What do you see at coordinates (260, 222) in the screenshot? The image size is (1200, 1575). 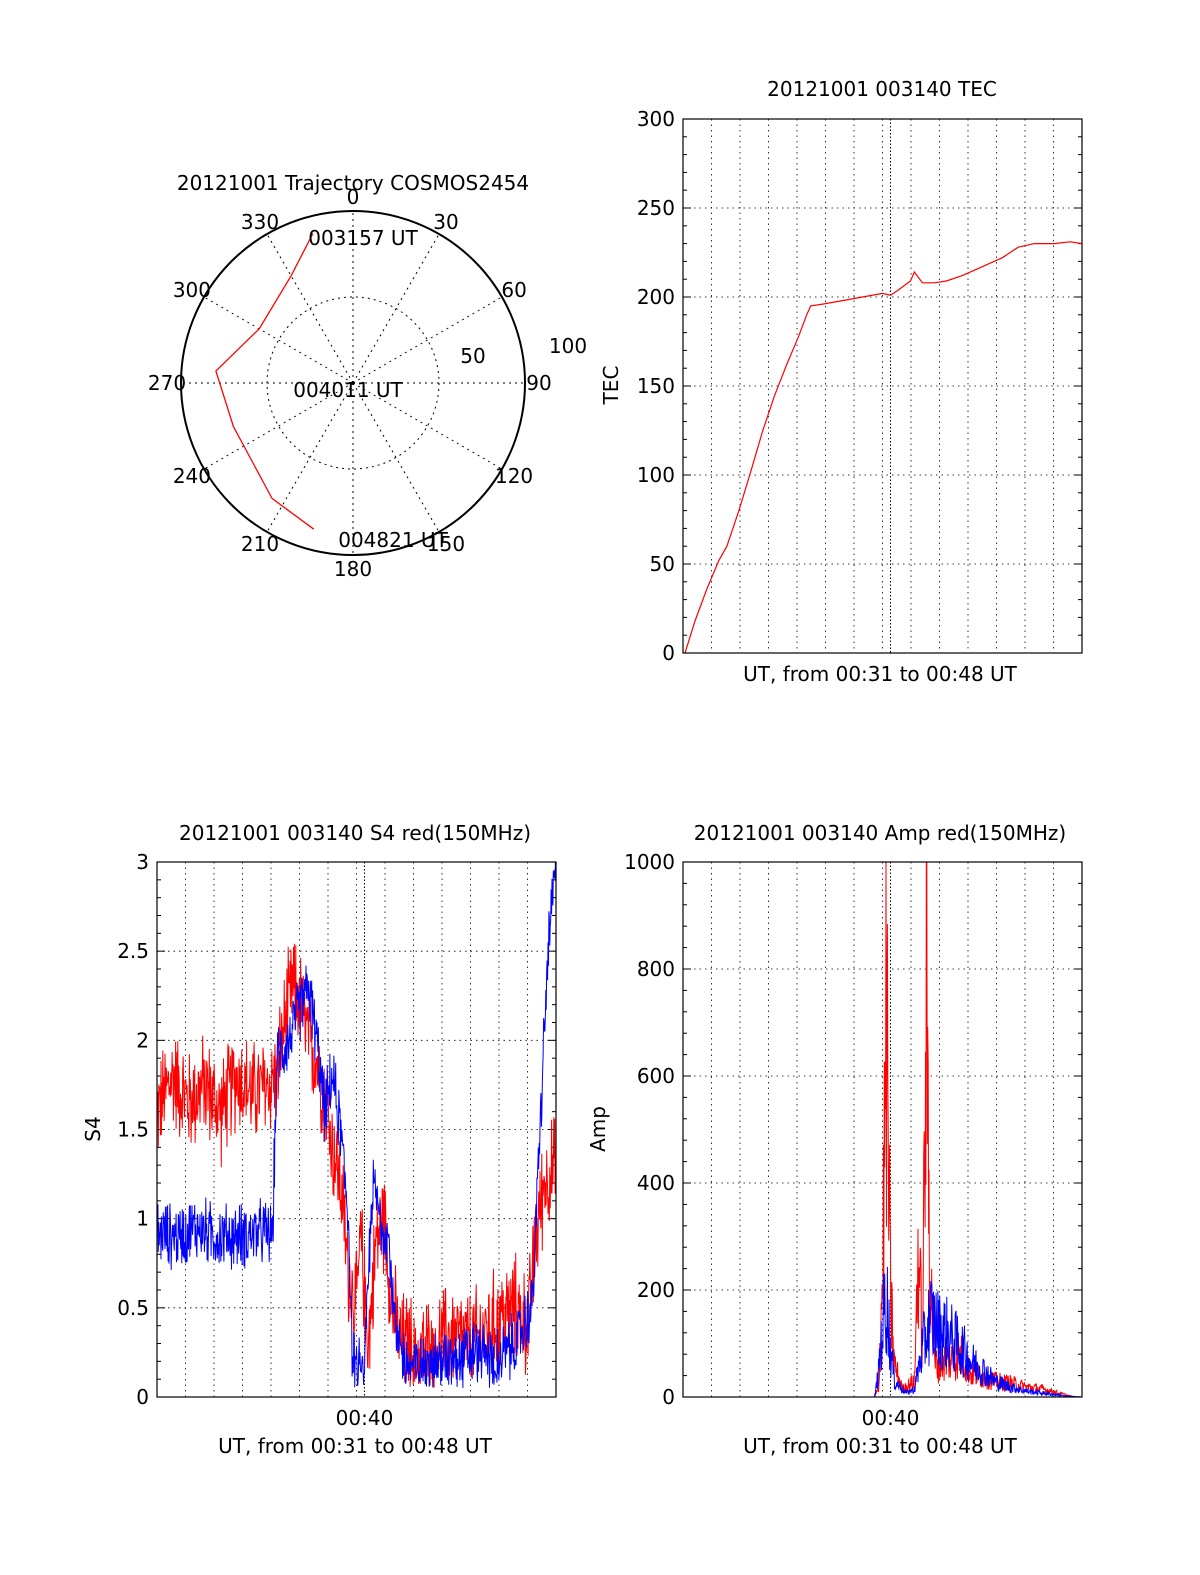 I see `polar-angle-label: 330` at bounding box center [260, 222].